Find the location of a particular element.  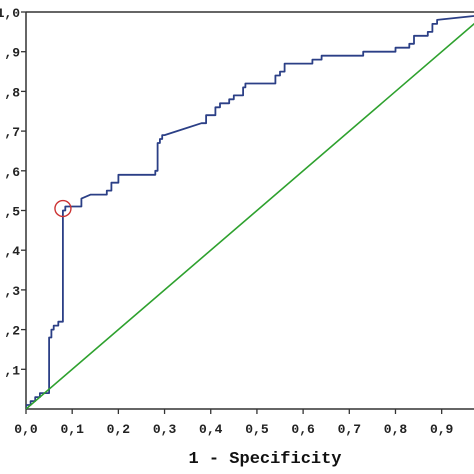

cutoff-marker is located at coordinates (63, 208).